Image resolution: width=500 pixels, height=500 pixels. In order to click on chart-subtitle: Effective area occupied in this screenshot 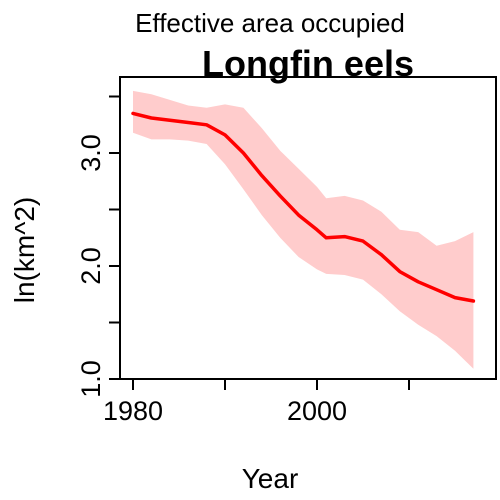, I will do `click(270, 23)`.